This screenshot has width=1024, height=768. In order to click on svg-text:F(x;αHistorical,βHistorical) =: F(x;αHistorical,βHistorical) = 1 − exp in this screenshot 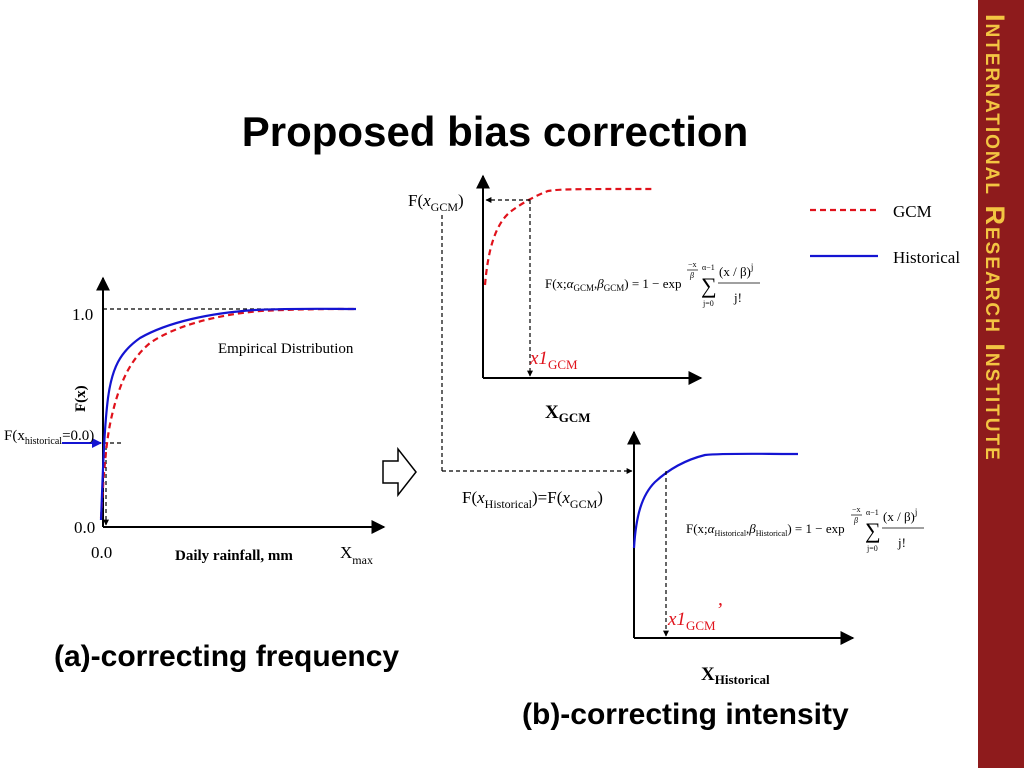, I will do `click(765, 529)`.